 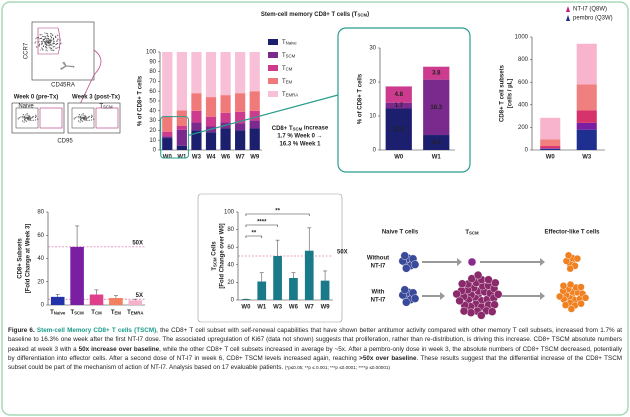 What do you see at coordinates (593, 19) in the screenshot?
I see `legend-label: pembro (Q3W)` at bounding box center [593, 19].